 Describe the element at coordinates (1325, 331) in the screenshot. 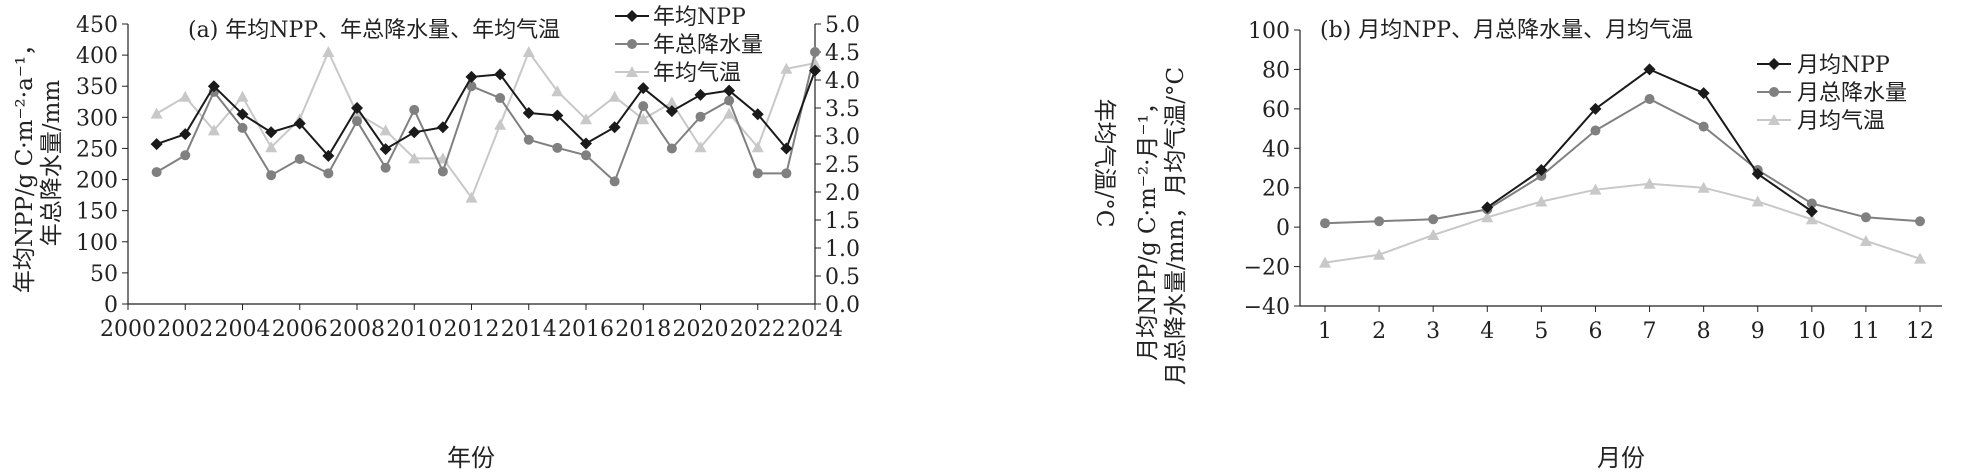

I see `chart-b-x-tick-label: 1` at that location.